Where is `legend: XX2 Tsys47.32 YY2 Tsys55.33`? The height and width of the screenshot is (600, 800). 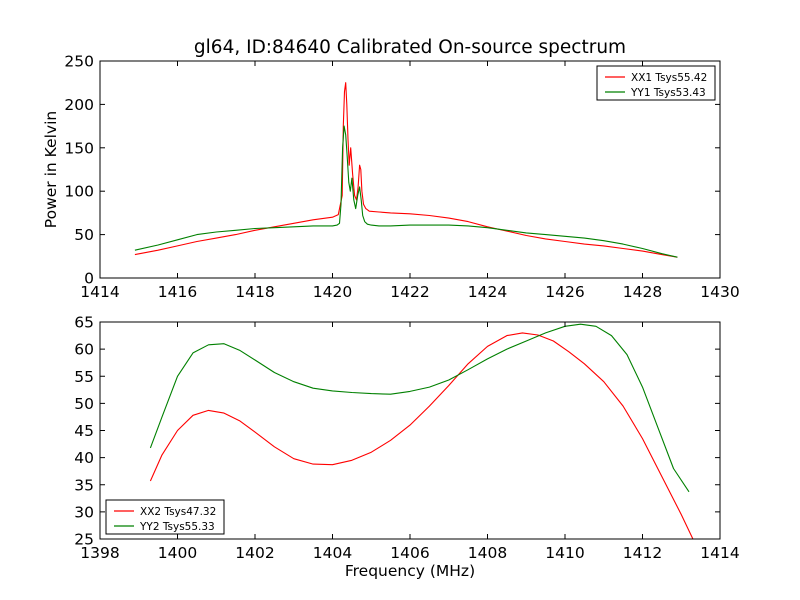 legend: XX2 Tsys47.32 YY2 Tsys55.33 is located at coordinates (165, 517).